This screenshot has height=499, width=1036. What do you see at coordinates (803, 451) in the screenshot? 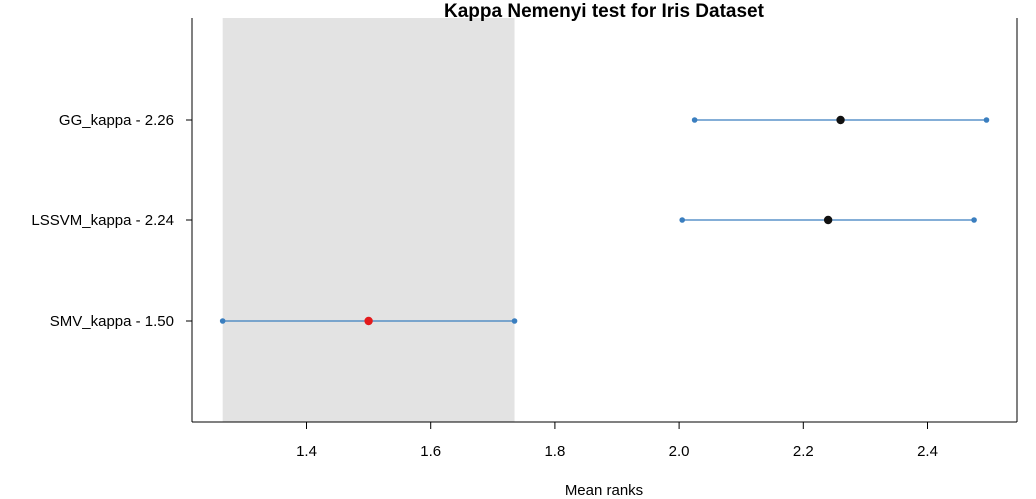
I see `x-tick-label: 2.2` at bounding box center [803, 451].